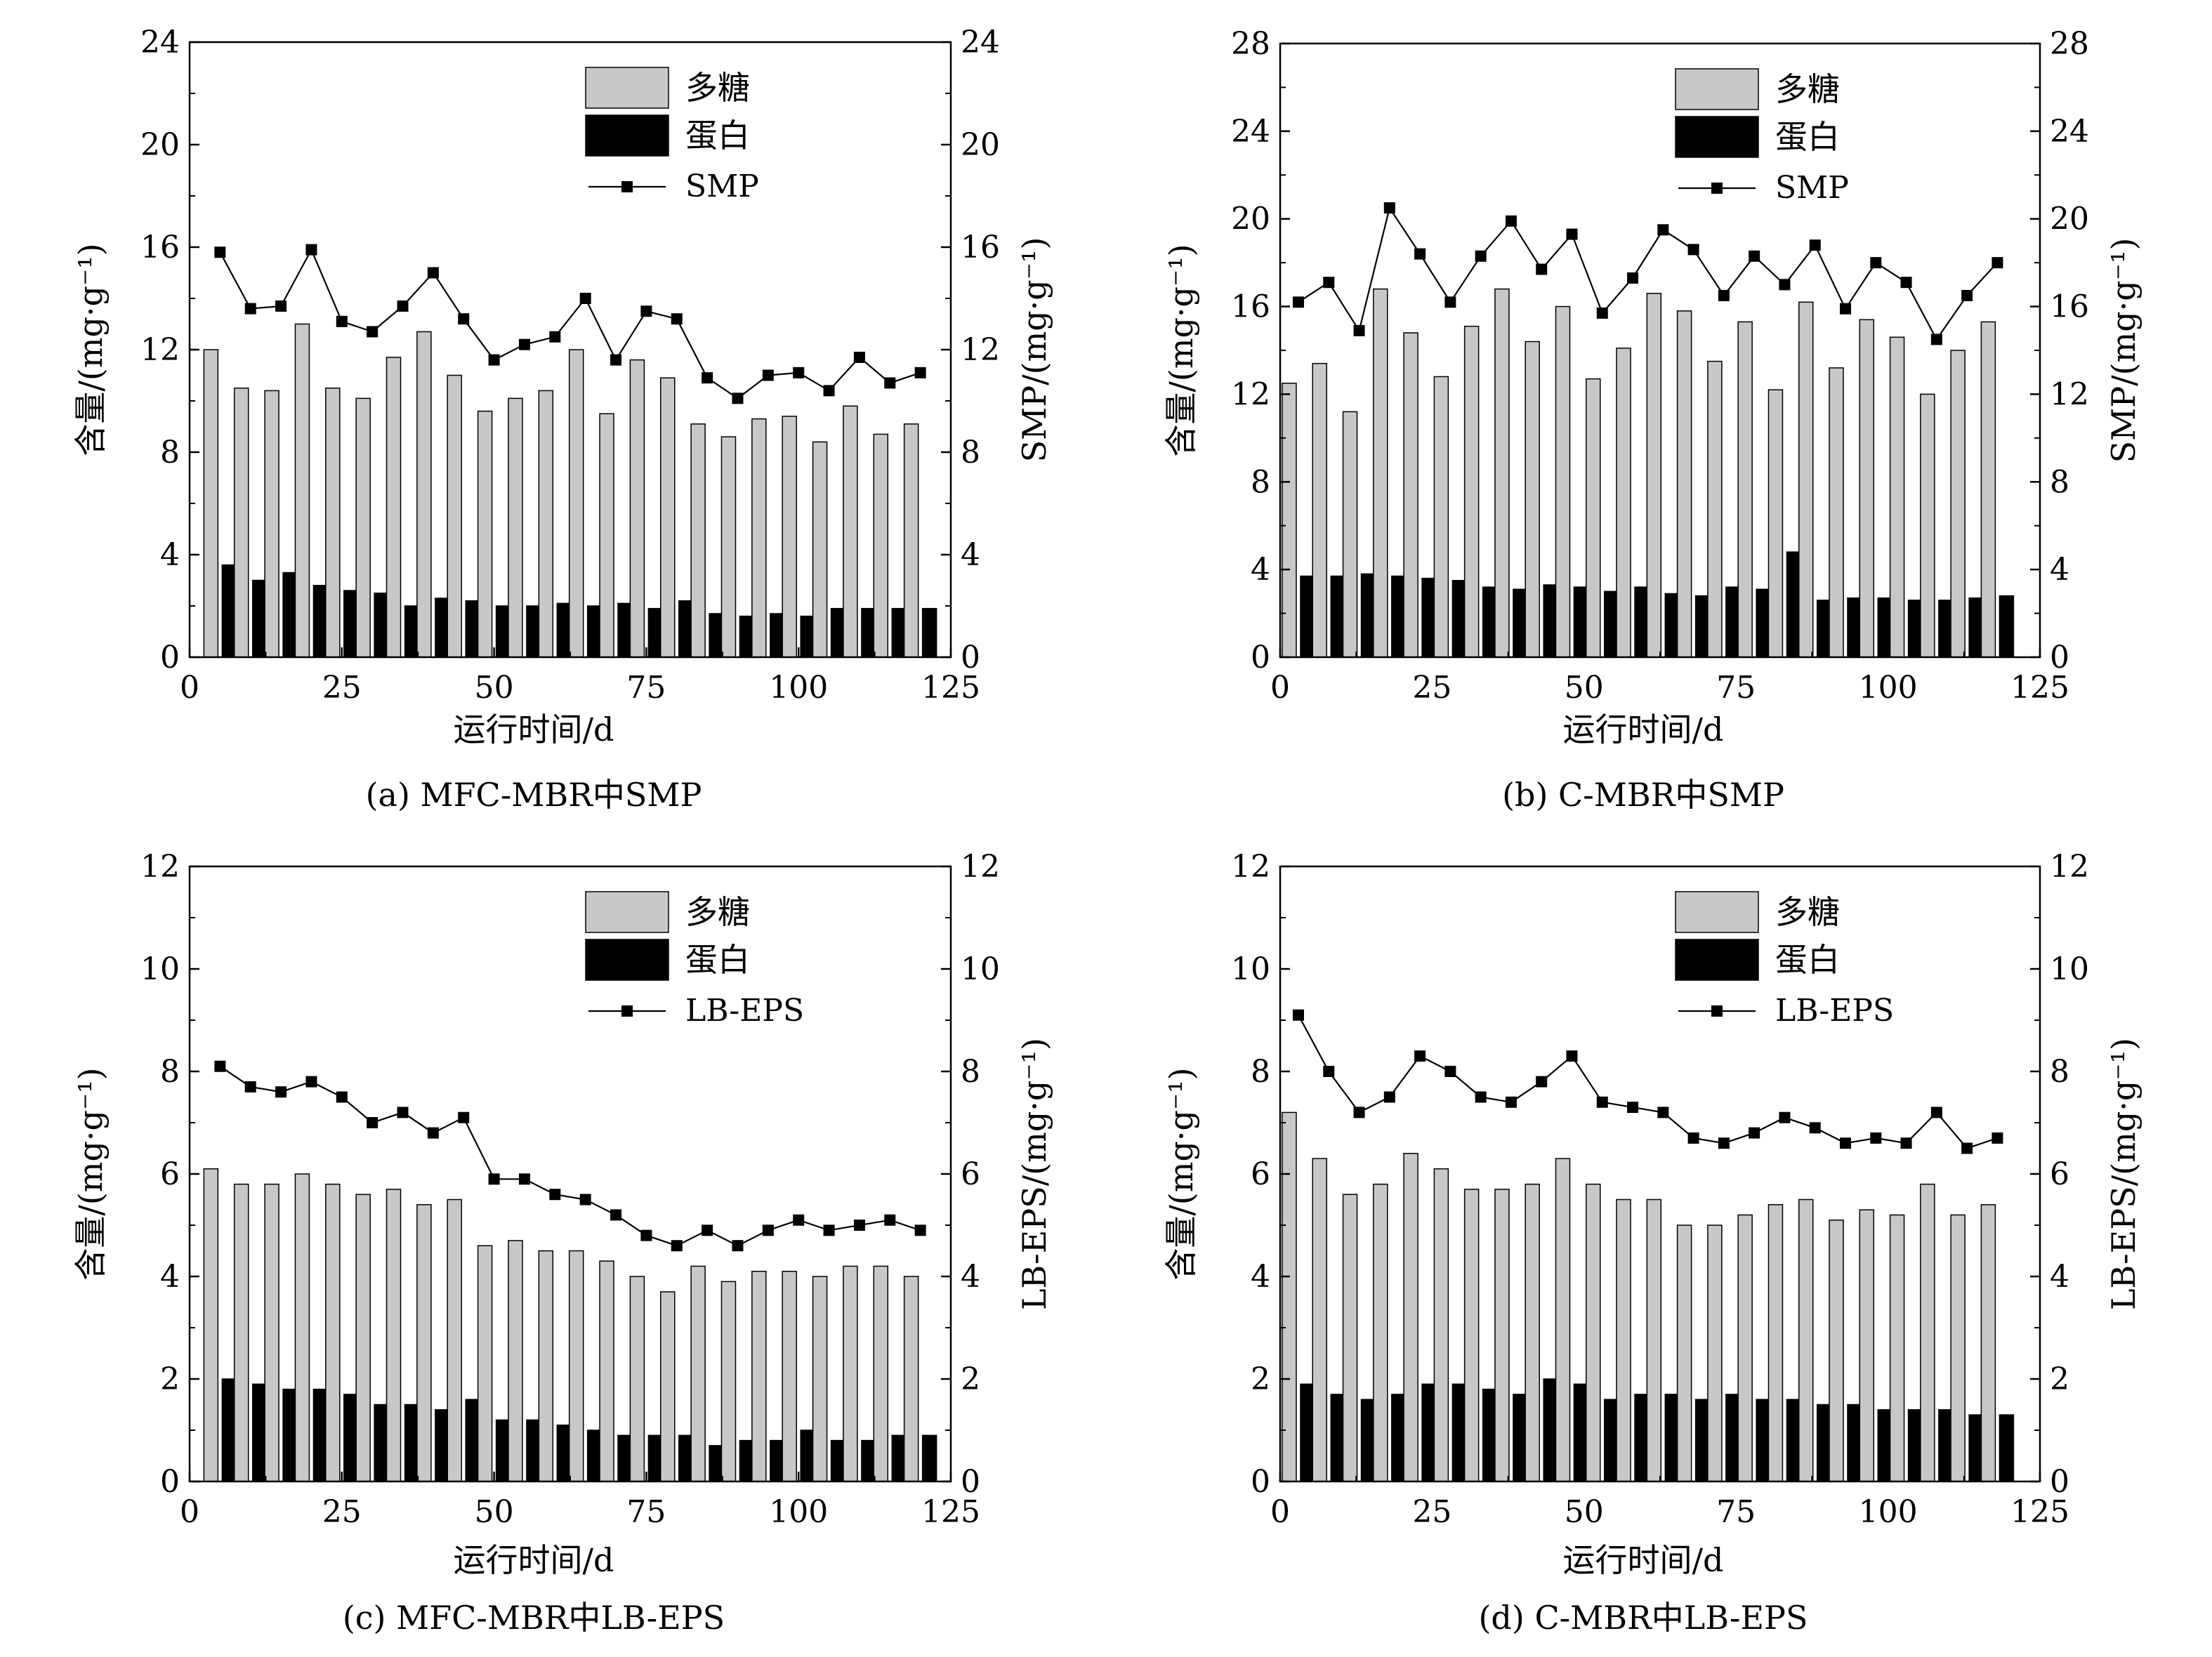 This screenshot has height=1657, width=2212. Describe the element at coordinates (170, 555) in the screenshot. I see `y-tick-label-left: 4` at that location.